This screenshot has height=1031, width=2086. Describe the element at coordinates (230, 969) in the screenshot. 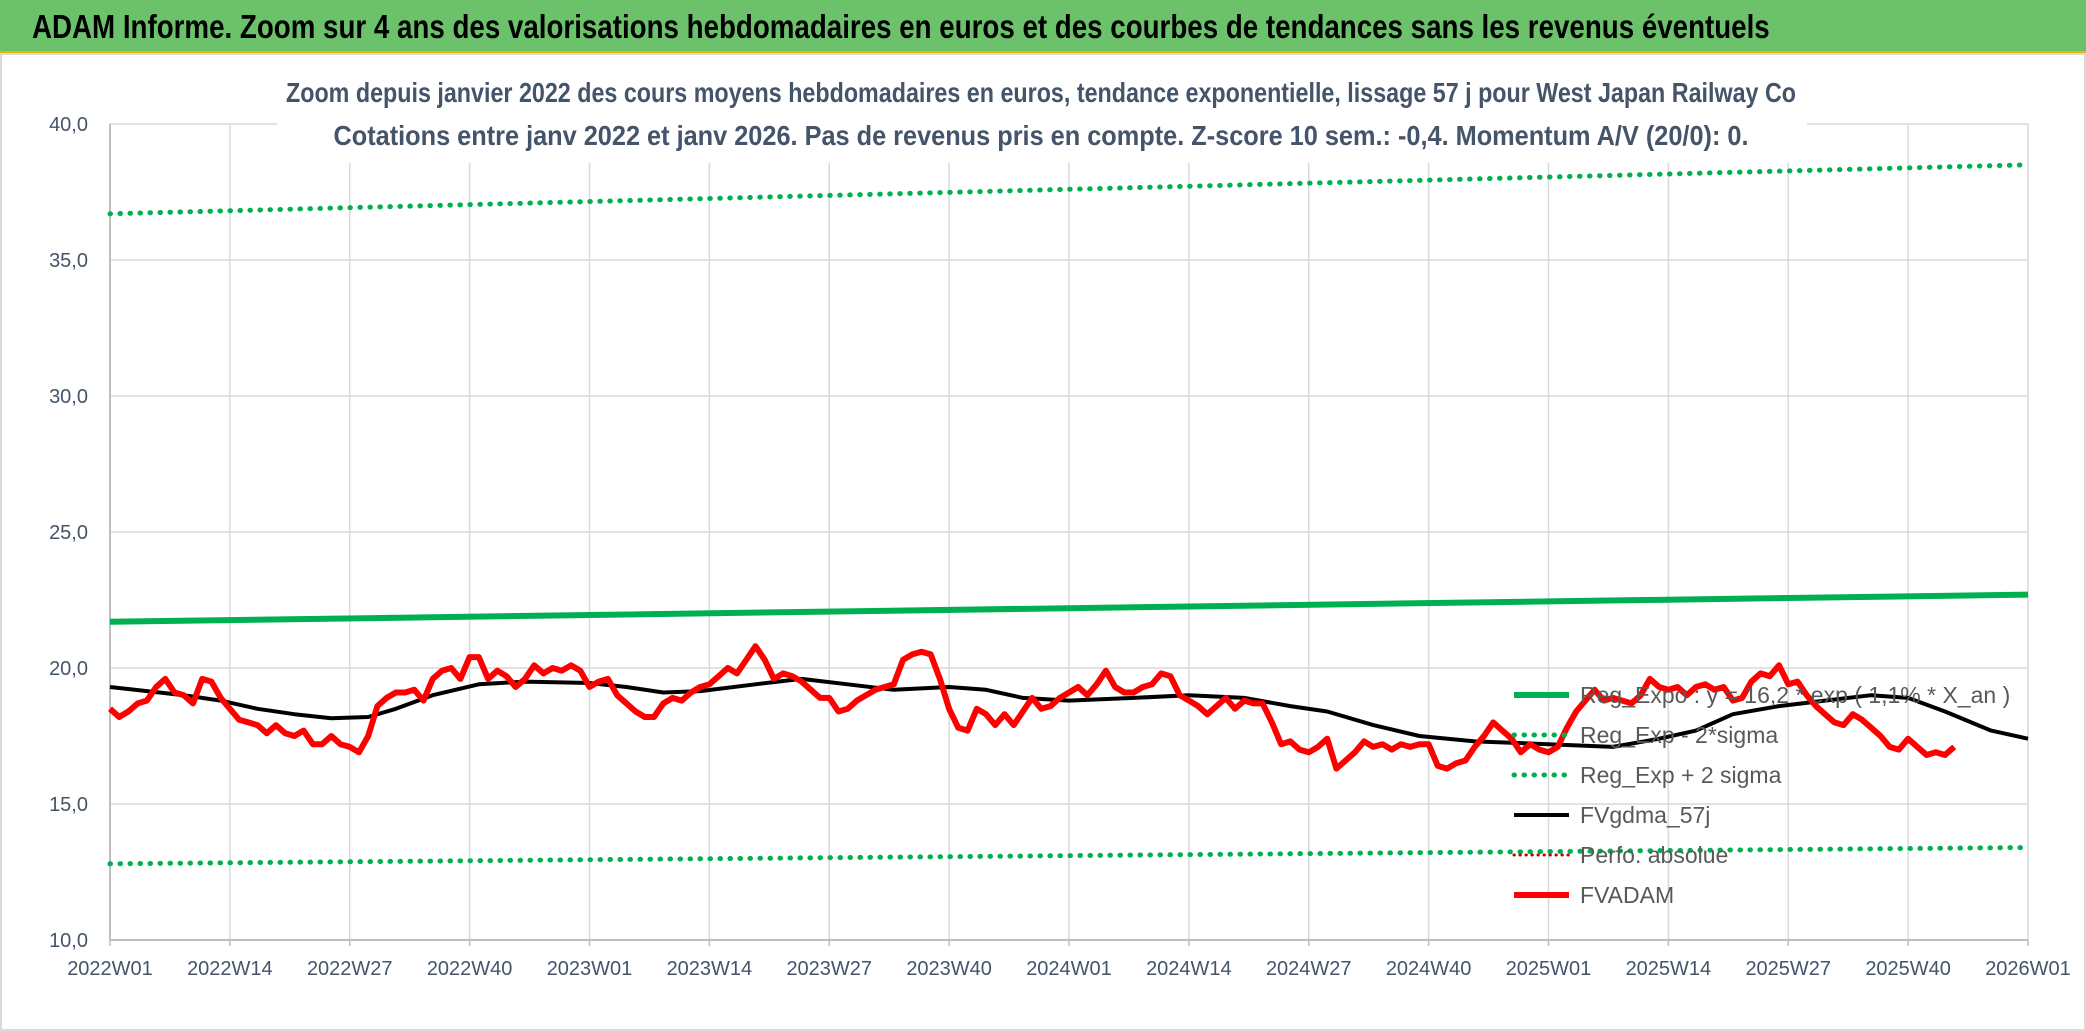

I see `x-tick-label: 2022W14` at that location.